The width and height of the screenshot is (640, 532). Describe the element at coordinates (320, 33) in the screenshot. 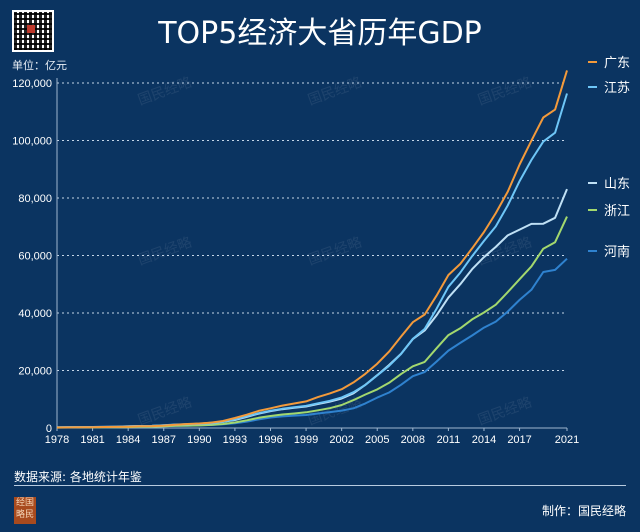

I see `chart-title: TOP5经济大省历年GDP` at that location.